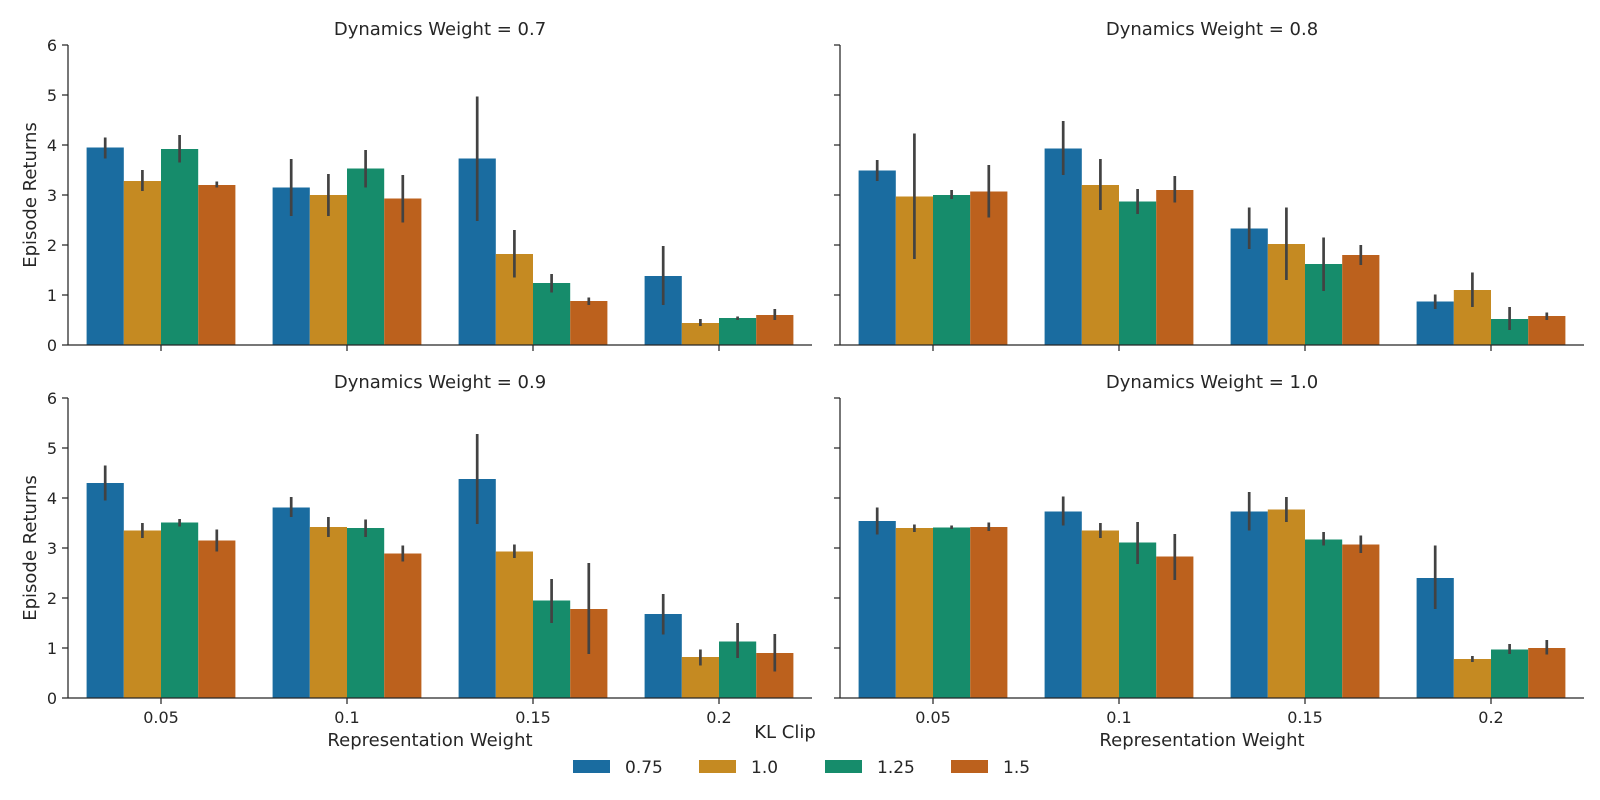  What do you see at coordinates (440, 29) in the screenshot?
I see `panel-title: Dynamics Weight = 0.7` at bounding box center [440, 29].